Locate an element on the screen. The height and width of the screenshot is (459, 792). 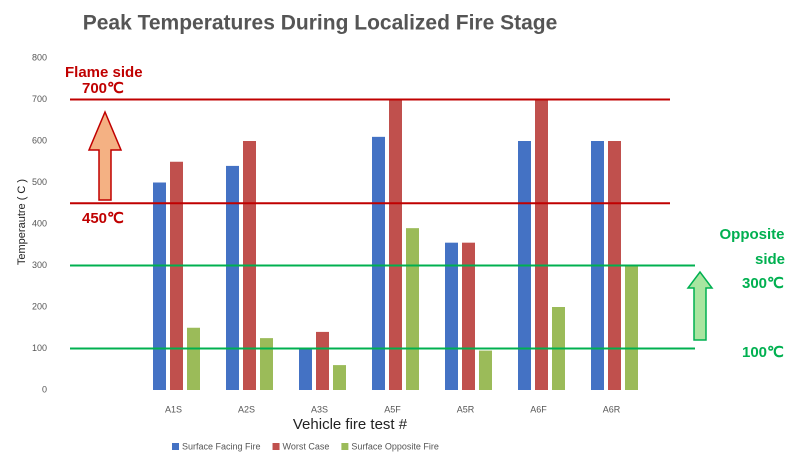
annotation: Opposite is located at coordinates (751, 234).